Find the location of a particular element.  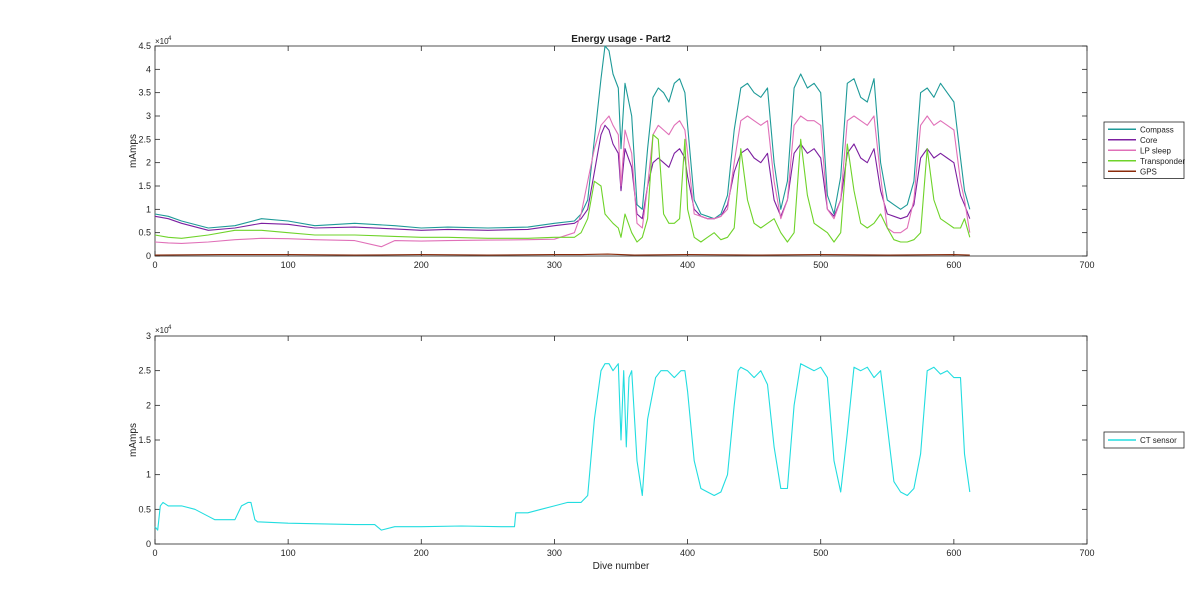

legend-box is located at coordinates (1144, 440).